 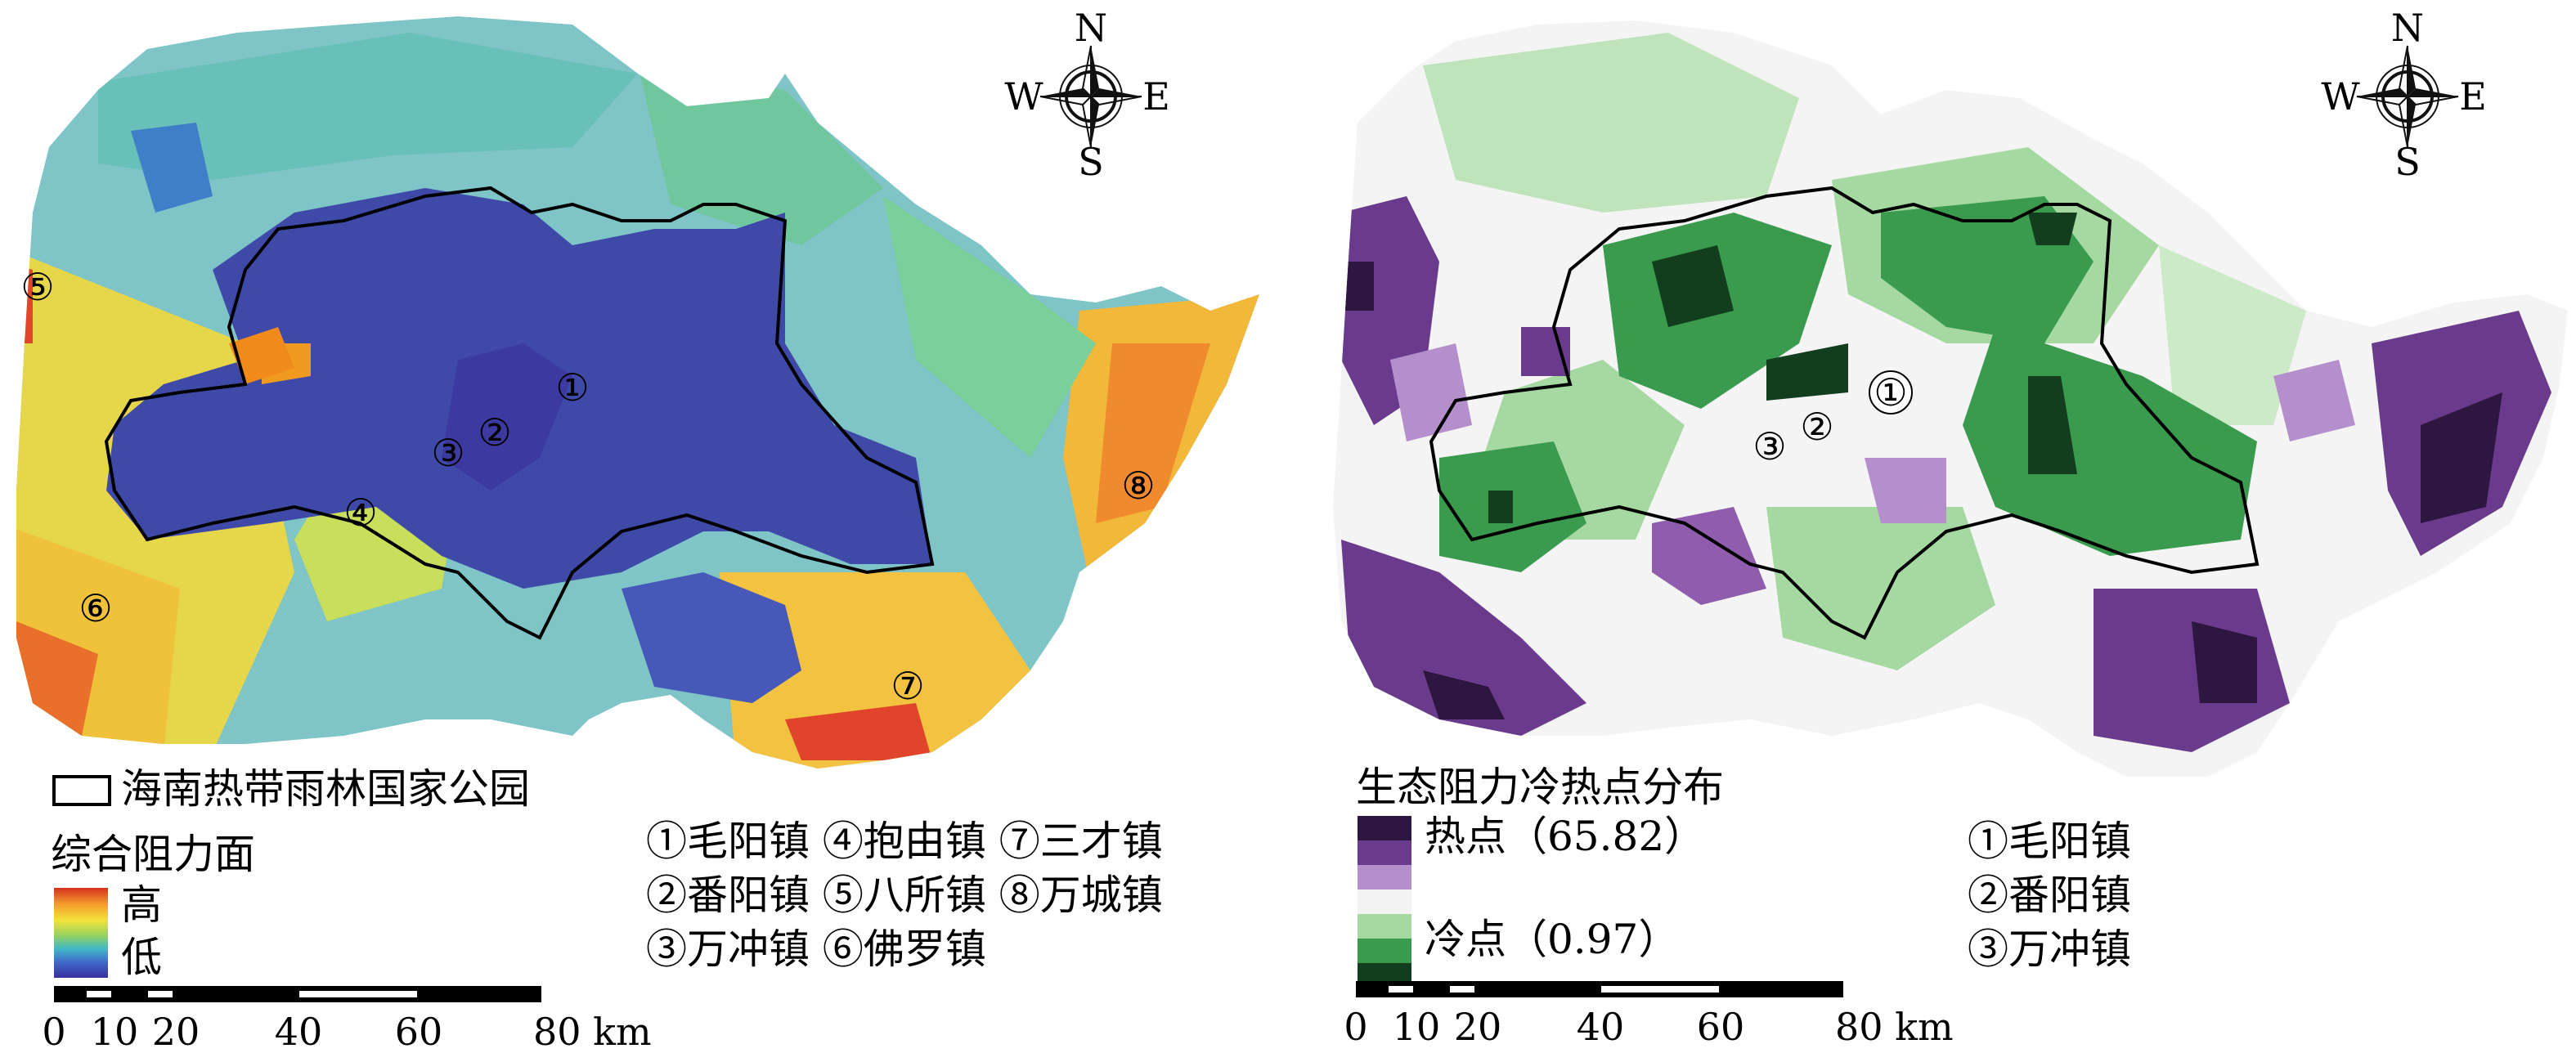 What do you see at coordinates (37, 287) in the screenshot?
I see `marker-5: ⑤` at bounding box center [37, 287].